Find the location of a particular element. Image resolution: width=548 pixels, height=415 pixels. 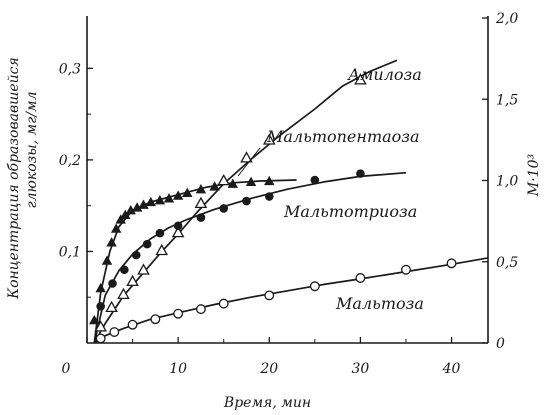

y-left-axis-label-line2: глюкозы, мг/мл is located at coordinates (32, 150).